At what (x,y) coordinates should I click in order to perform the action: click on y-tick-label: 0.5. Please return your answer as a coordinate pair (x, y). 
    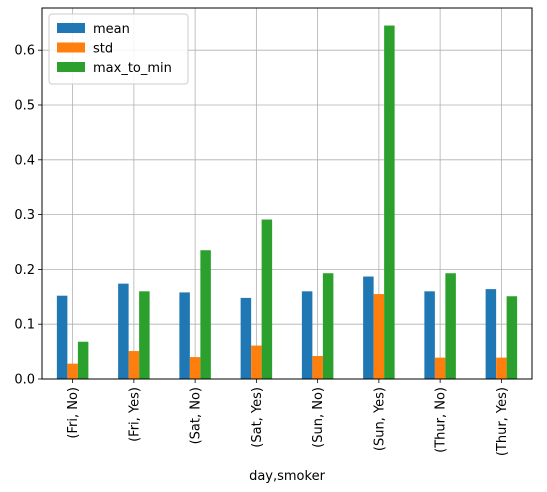
    Looking at the image, I should click on (24, 105).